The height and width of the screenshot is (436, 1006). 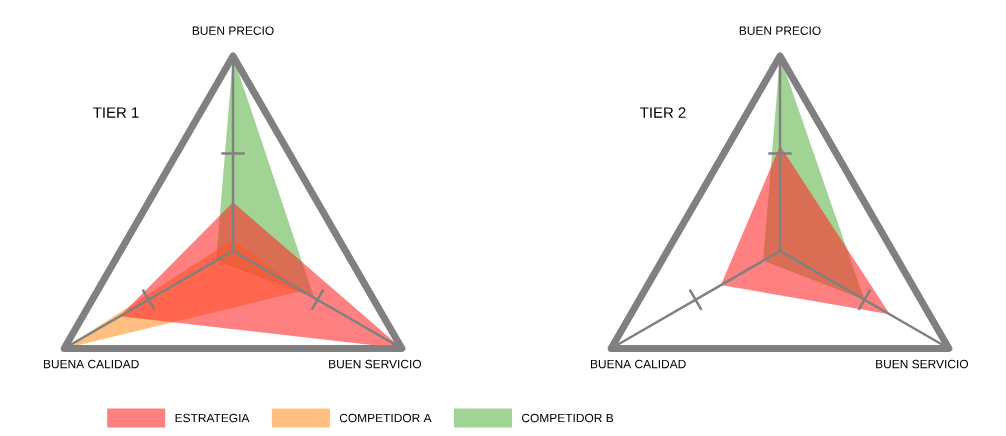 What do you see at coordinates (663, 112) in the screenshot?
I see `text: TIER 2` at bounding box center [663, 112].